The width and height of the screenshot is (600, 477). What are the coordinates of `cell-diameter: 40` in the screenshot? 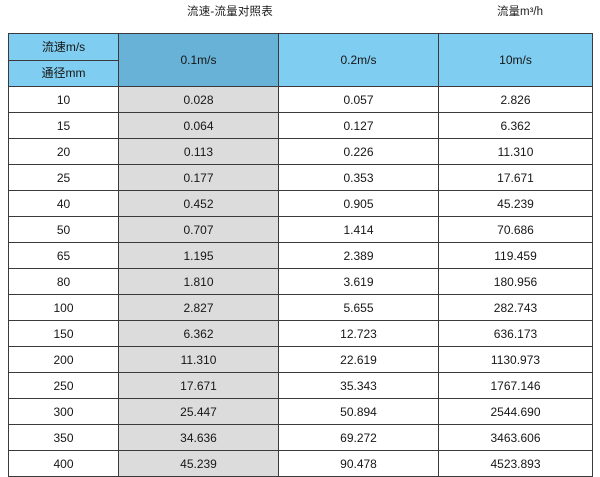 It's located at (63, 203).